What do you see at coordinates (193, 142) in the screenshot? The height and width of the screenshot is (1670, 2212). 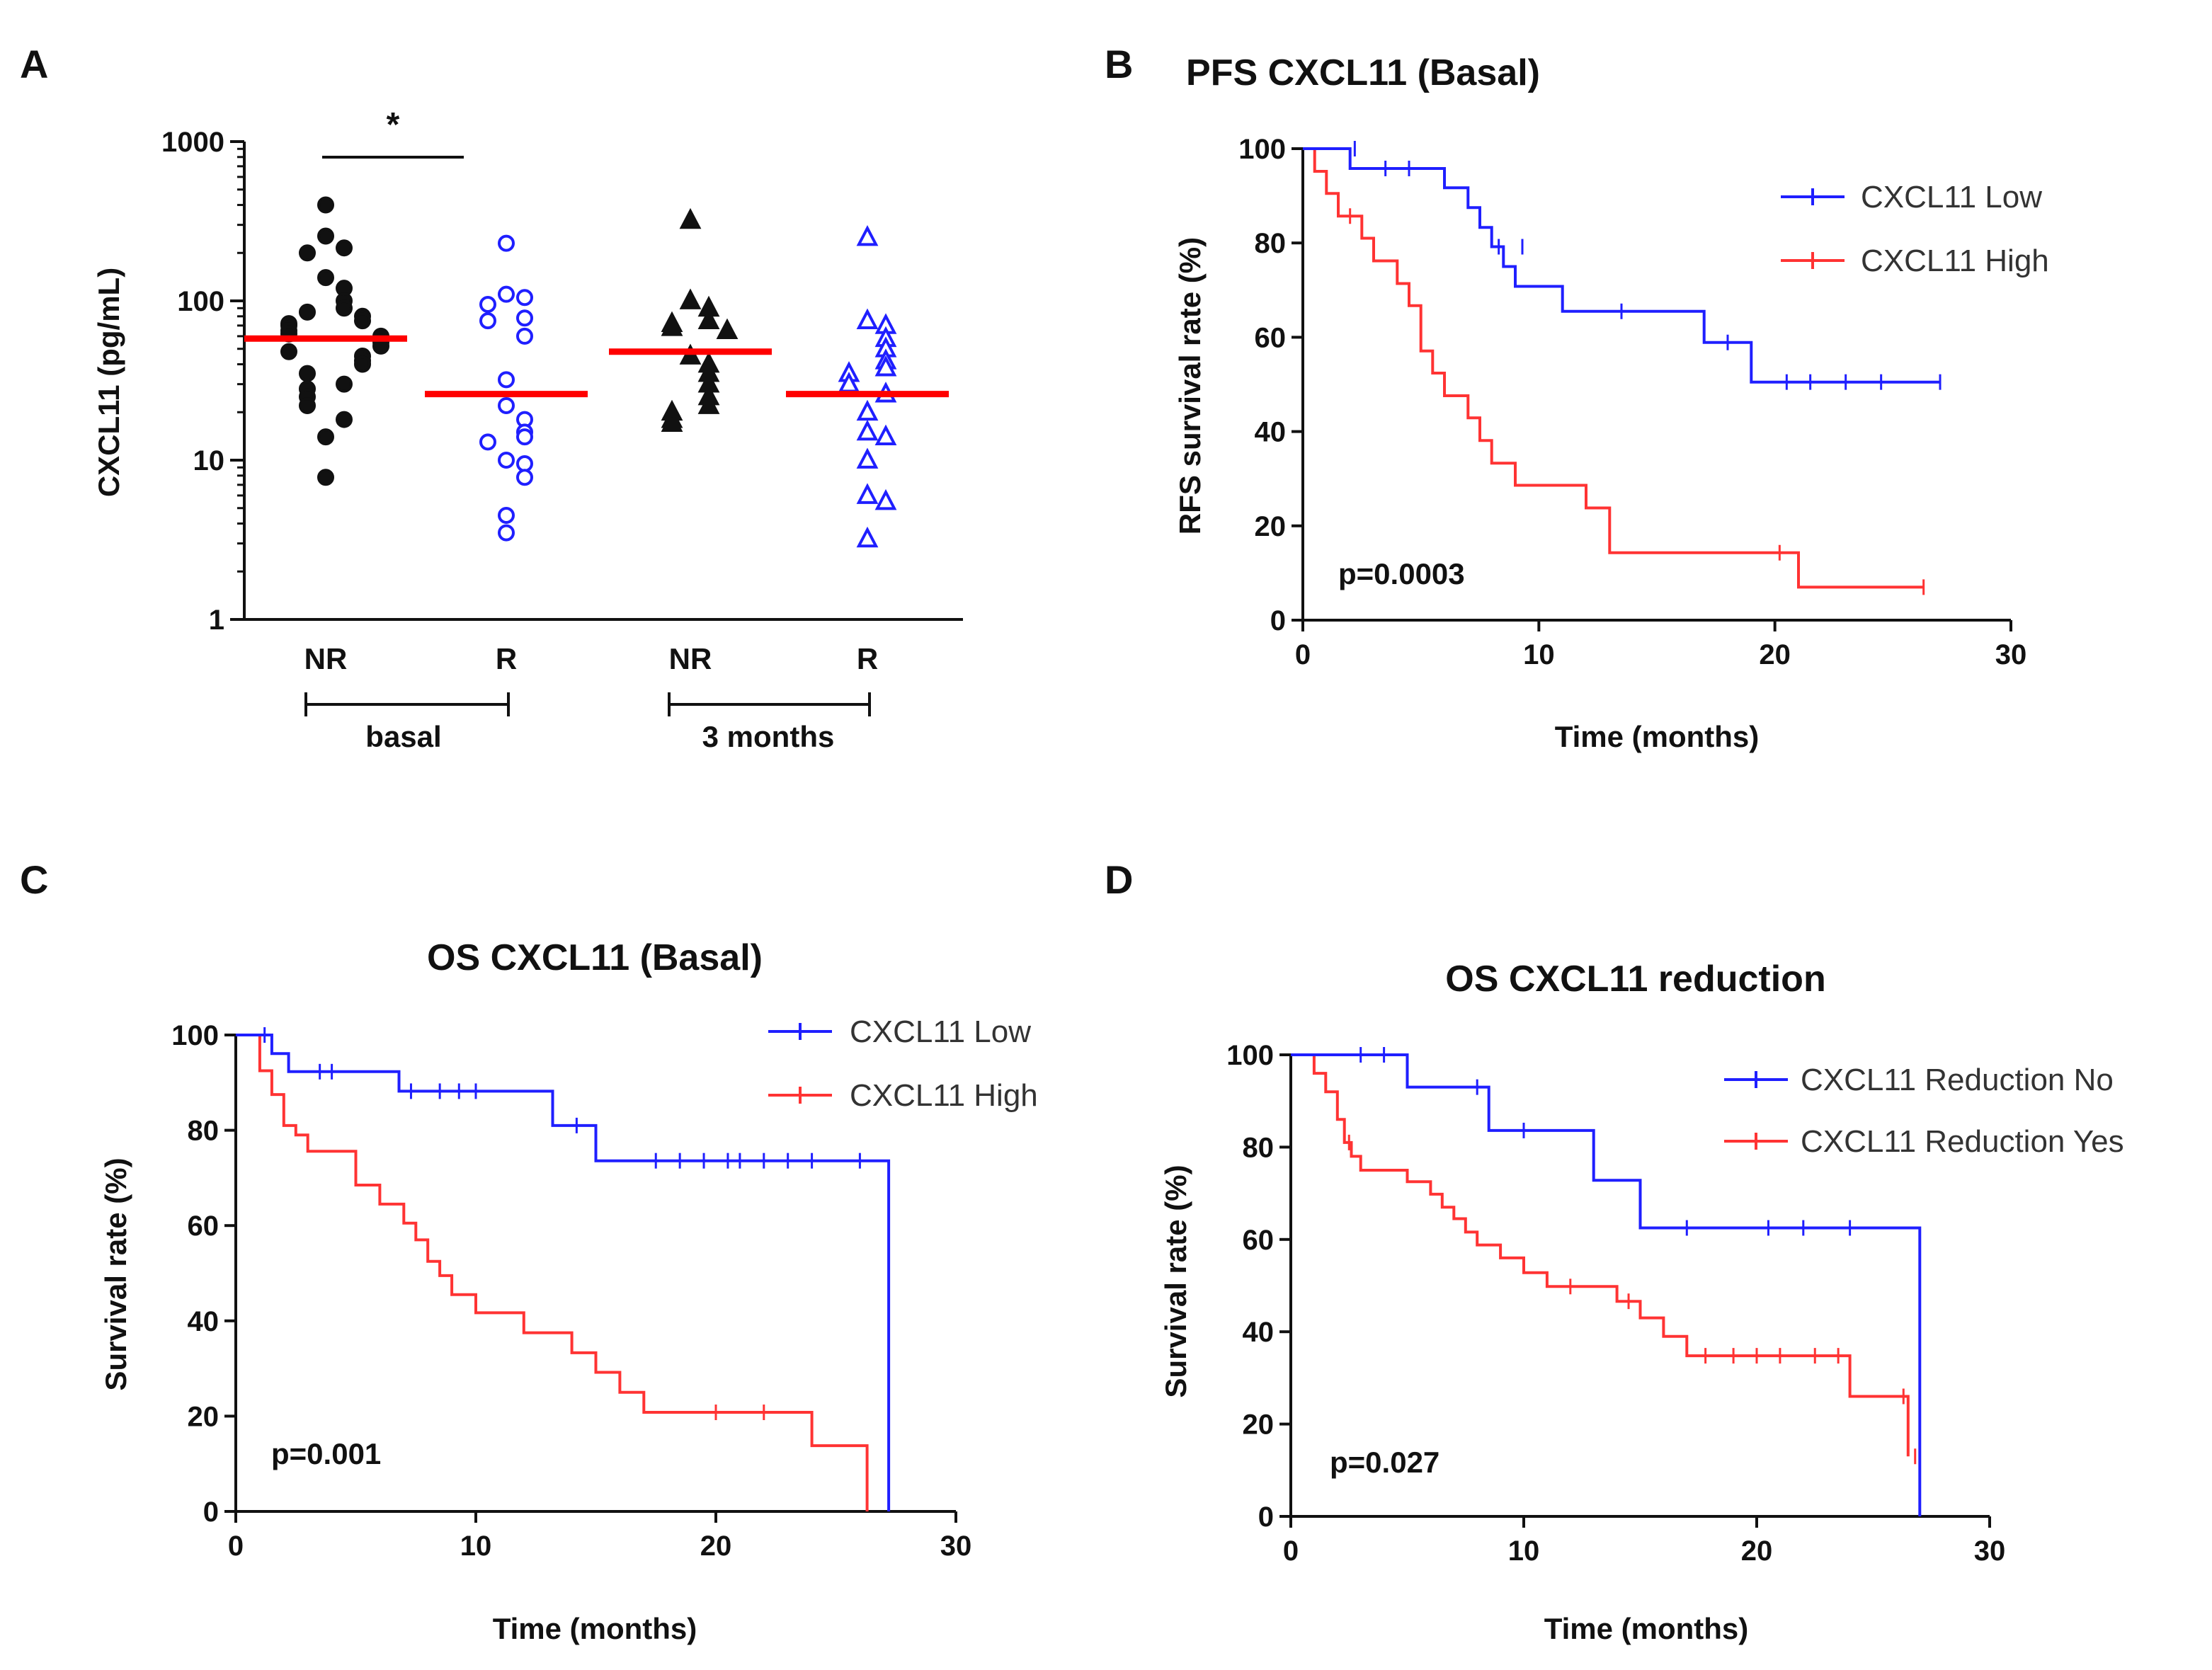 I see `a-y-tick-label: 1000` at bounding box center [193, 142].